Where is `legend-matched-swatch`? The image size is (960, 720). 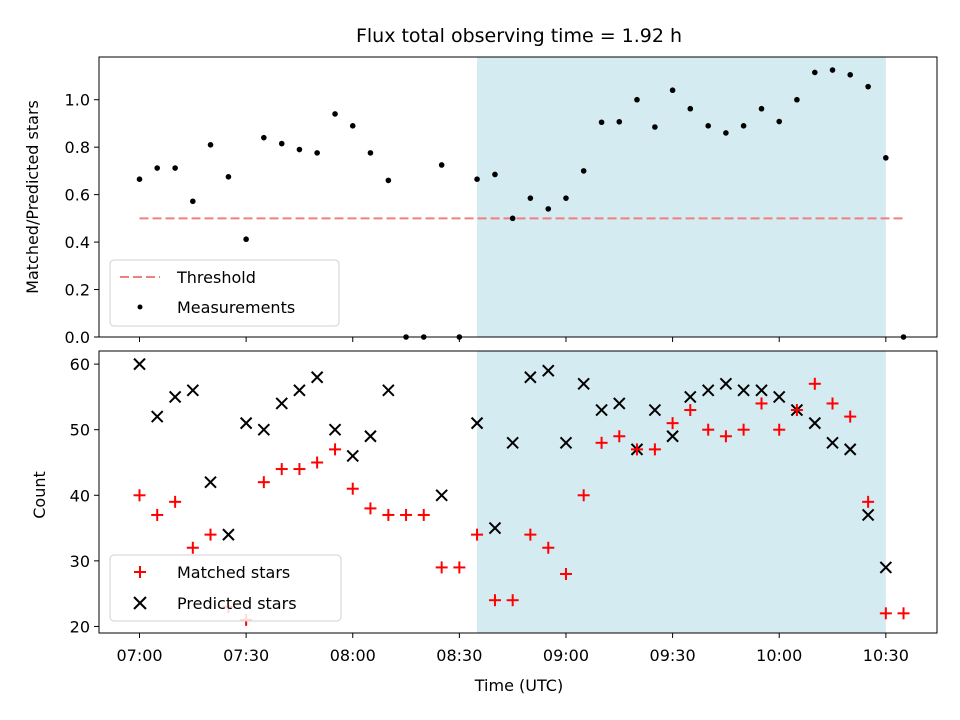 legend-matched-swatch is located at coordinates (140, 572).